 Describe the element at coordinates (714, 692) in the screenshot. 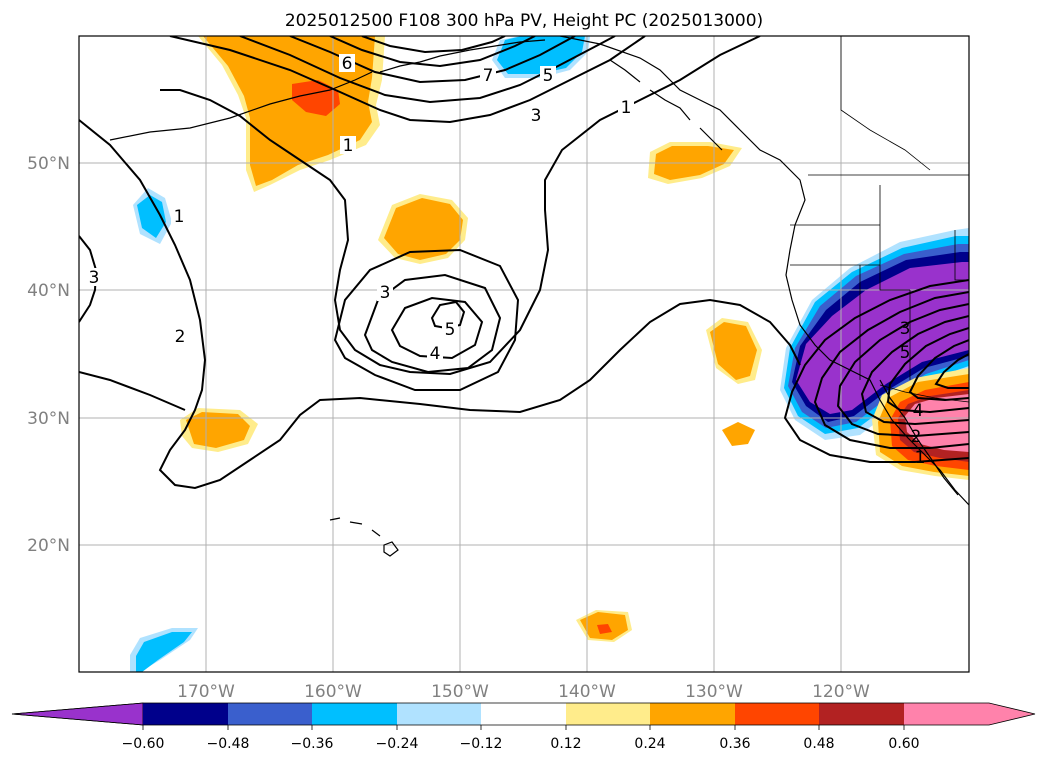

I see `lon-tick-label: 130°W` at that location.